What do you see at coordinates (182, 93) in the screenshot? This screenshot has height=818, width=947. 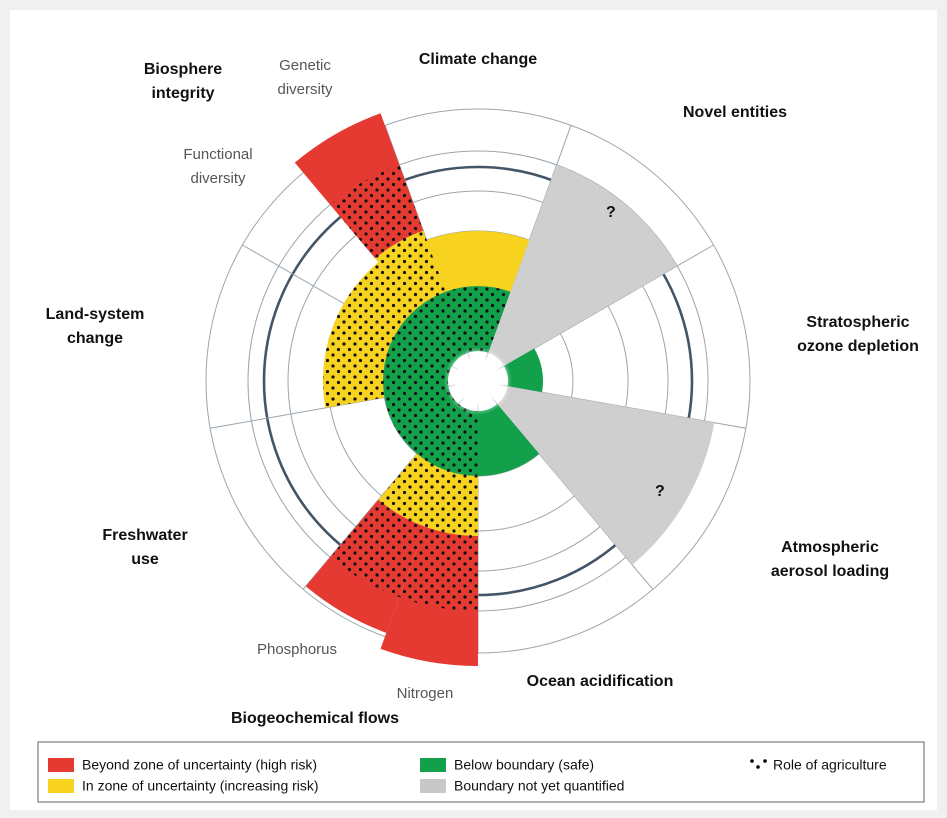 I see `label: integrity` at bounding box center [182, 93].